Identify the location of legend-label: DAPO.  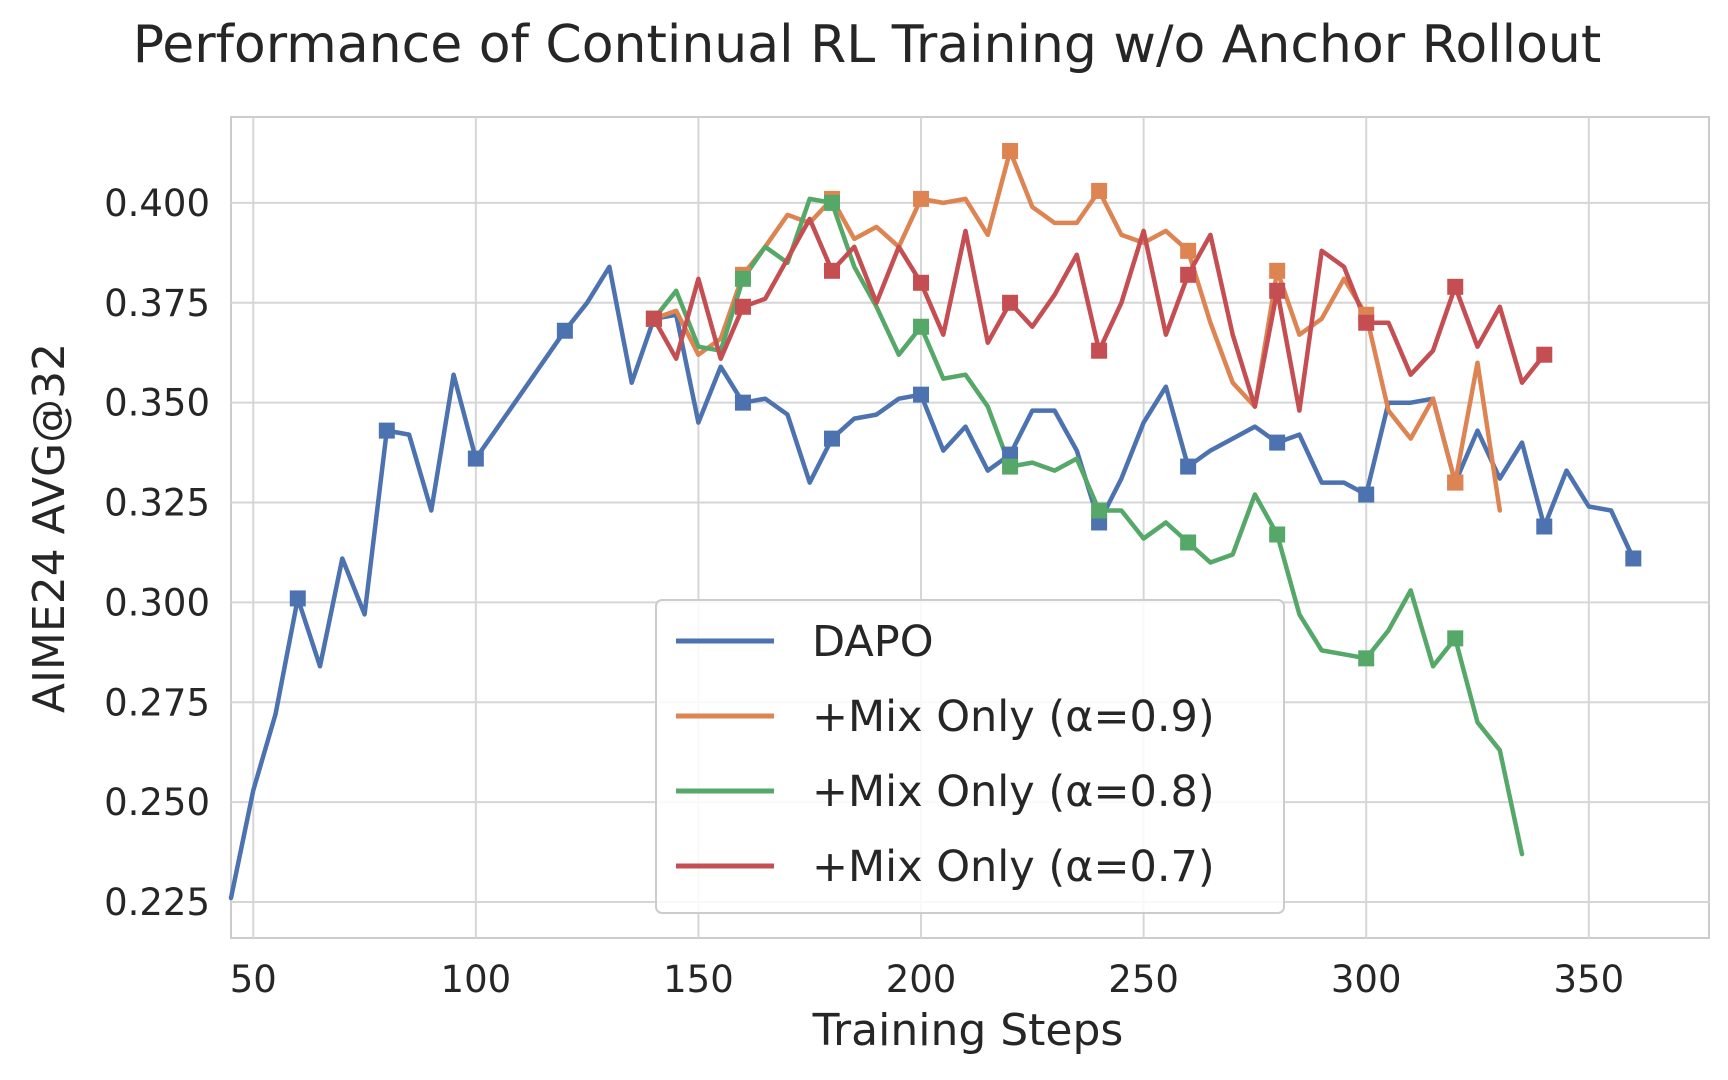
(873, 642).